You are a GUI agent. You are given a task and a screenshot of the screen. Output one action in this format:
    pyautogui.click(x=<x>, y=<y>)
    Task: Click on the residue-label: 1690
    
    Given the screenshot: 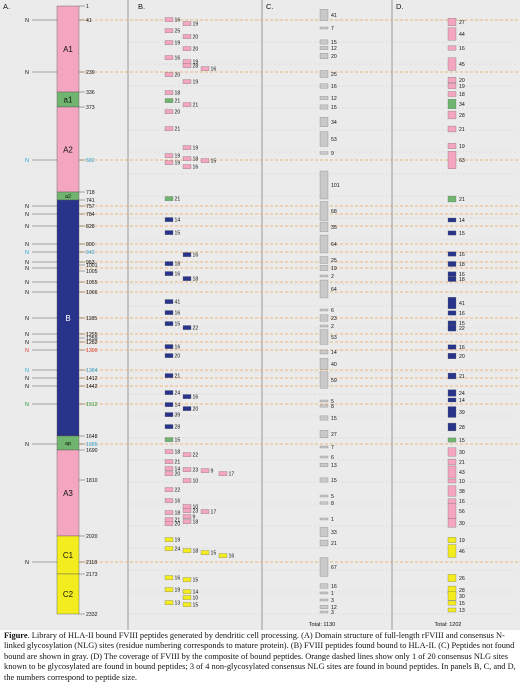 What is the action you would take?
    pyautogui.click(x=92, y=451)
    